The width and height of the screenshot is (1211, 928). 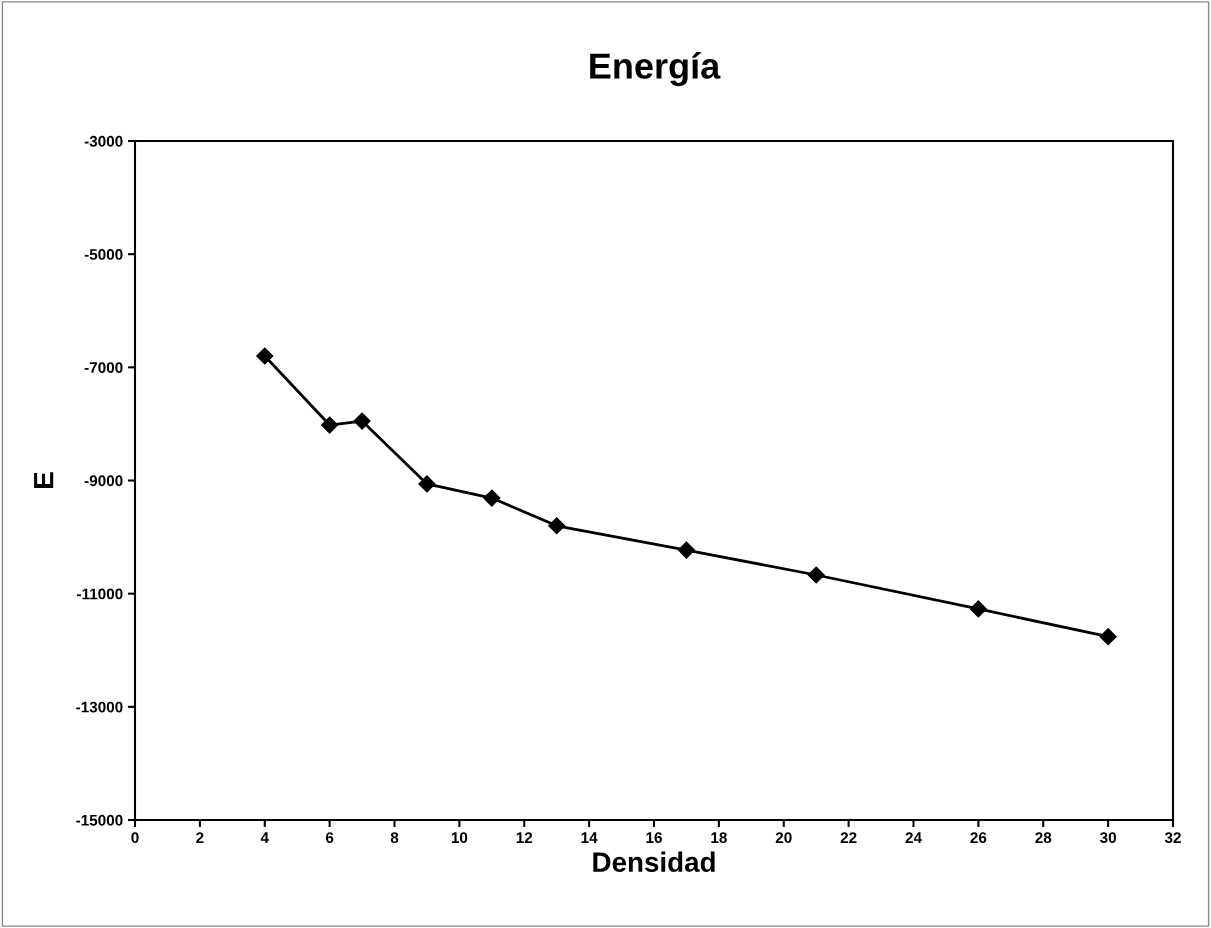 What do you see at coordinates (200, 837) in the screenshot?
I see `x-tick-label: 2` at bounding box center [200, 837].